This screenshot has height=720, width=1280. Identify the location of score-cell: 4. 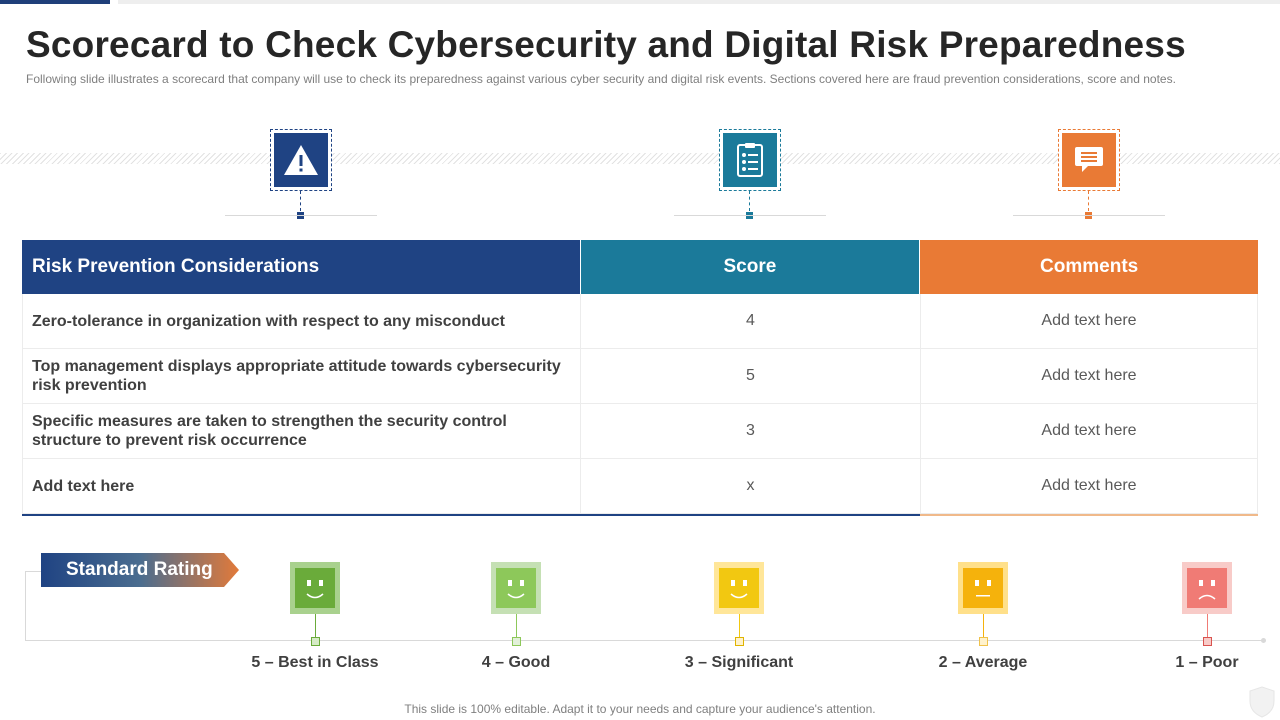
(750, 321).